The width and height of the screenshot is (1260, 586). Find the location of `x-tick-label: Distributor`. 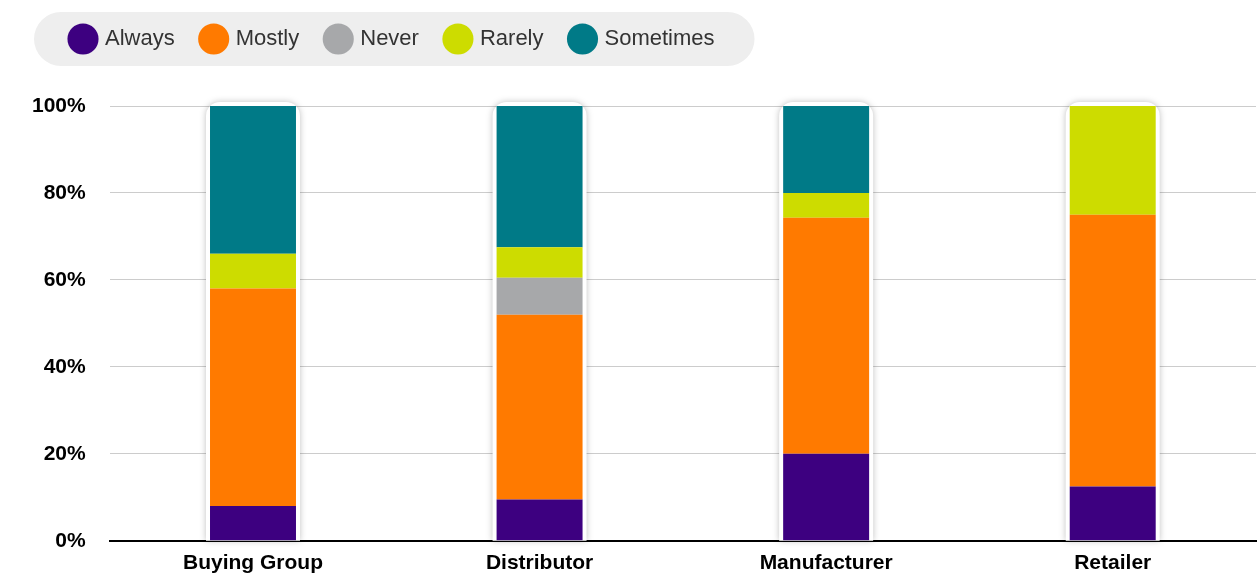

x-tick-label: Distributor is located at coordinates (539, 562).